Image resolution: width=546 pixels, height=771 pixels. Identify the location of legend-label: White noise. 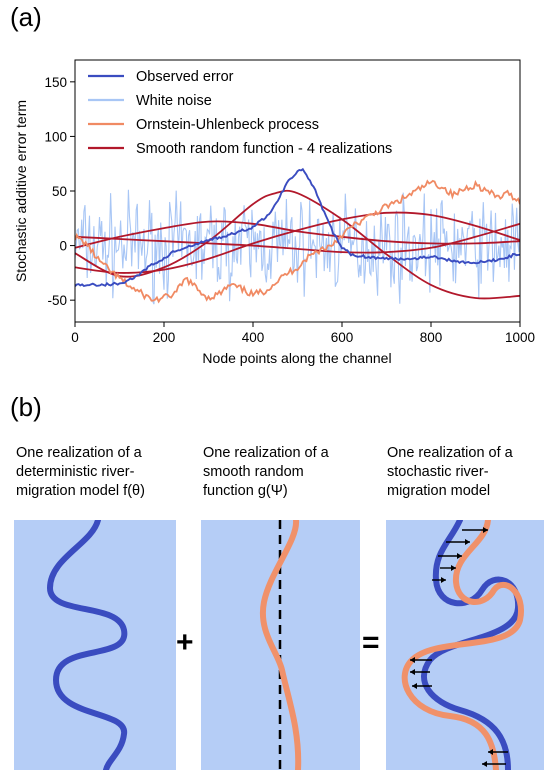
(174, 101).